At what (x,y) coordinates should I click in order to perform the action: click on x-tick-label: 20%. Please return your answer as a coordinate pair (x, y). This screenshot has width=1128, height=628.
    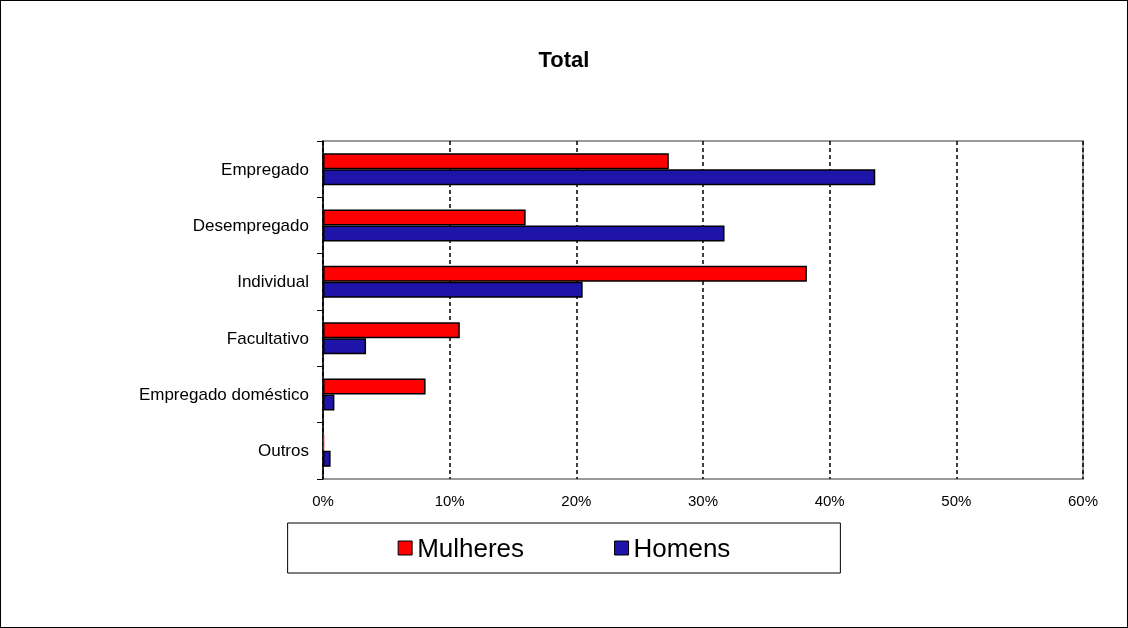
    Looking at the image, I should click on (576, 500).